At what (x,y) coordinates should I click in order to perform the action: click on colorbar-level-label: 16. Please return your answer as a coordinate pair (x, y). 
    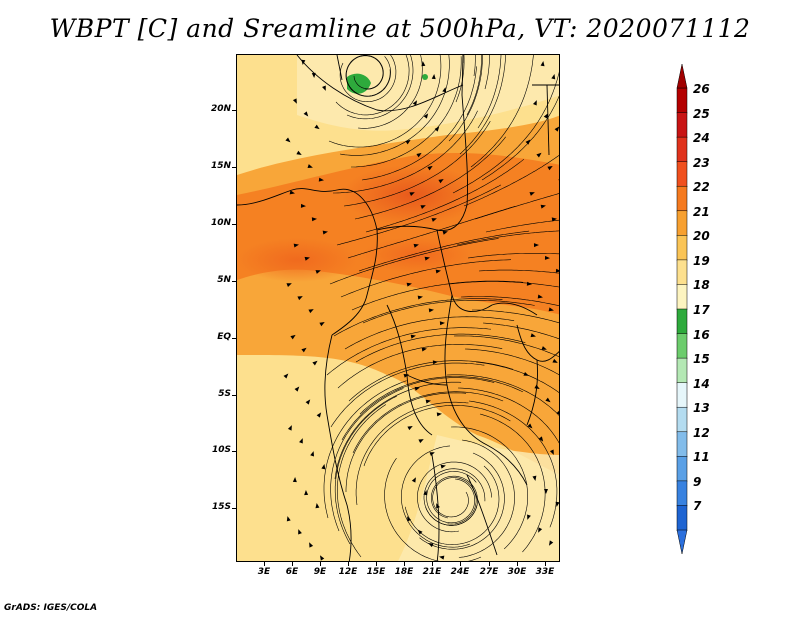
    Looking at the image, I should click on (701, 334).